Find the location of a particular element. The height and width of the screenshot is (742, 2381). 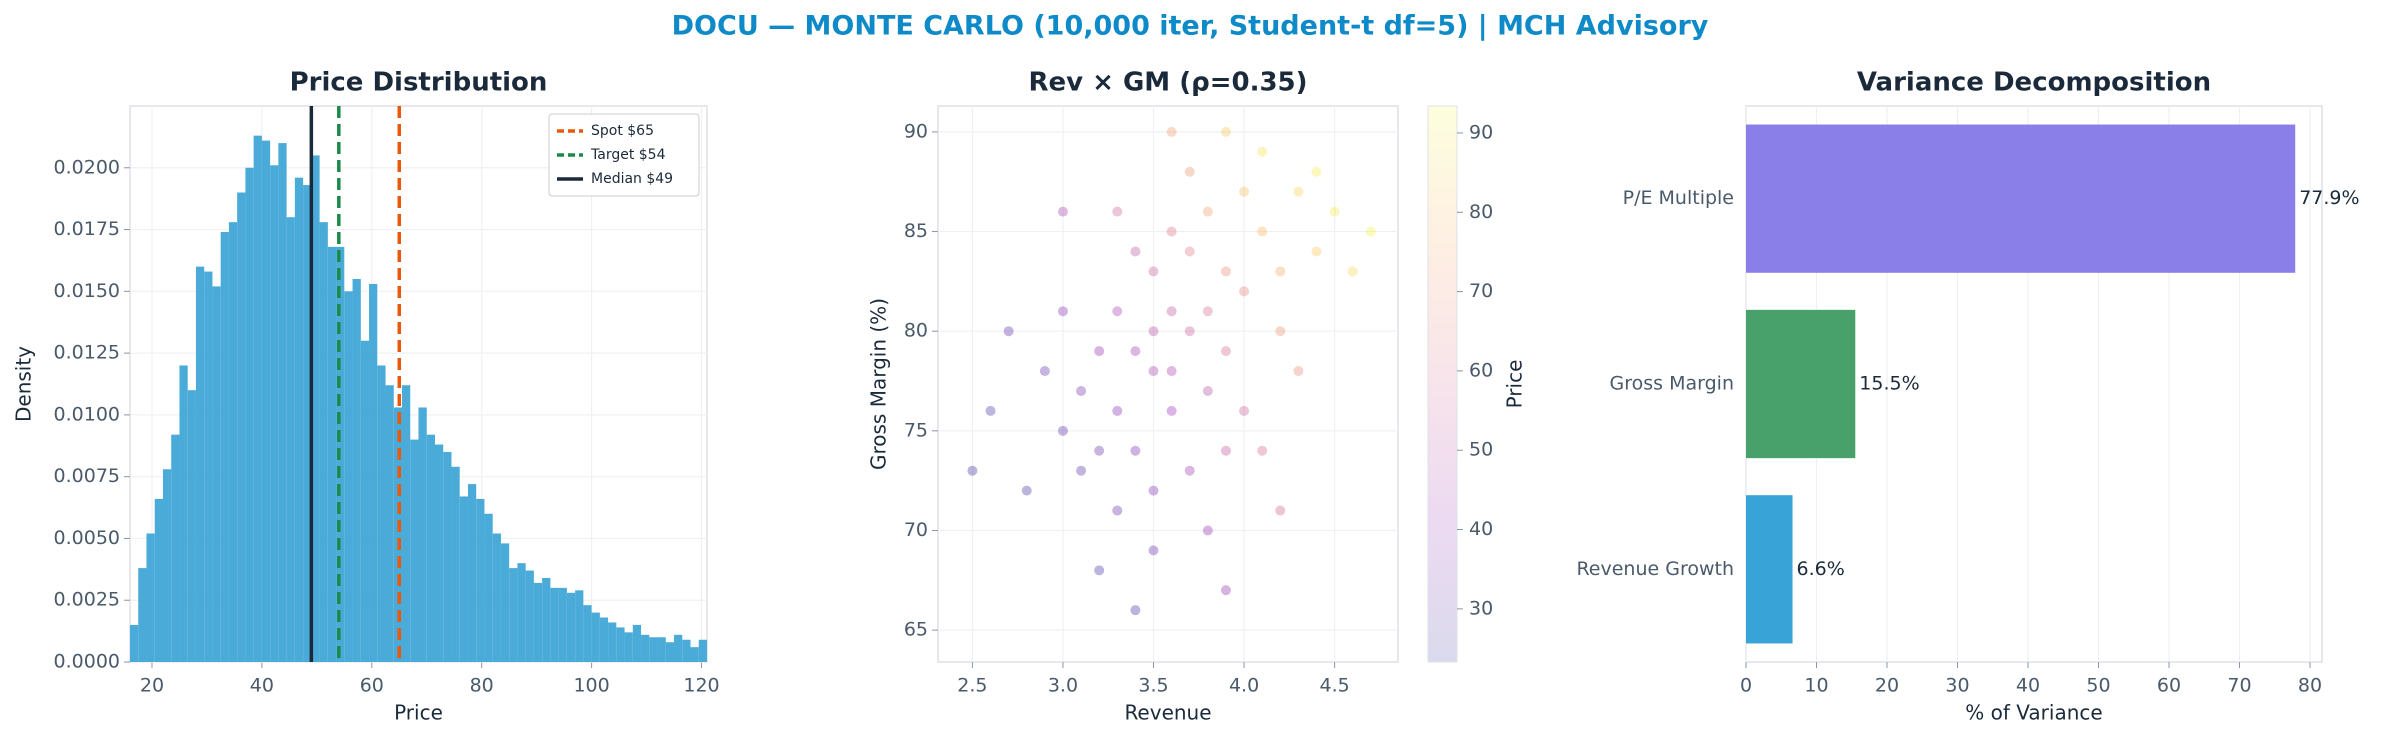

value-label: 77.9% is located at coordinates (2329, 198).